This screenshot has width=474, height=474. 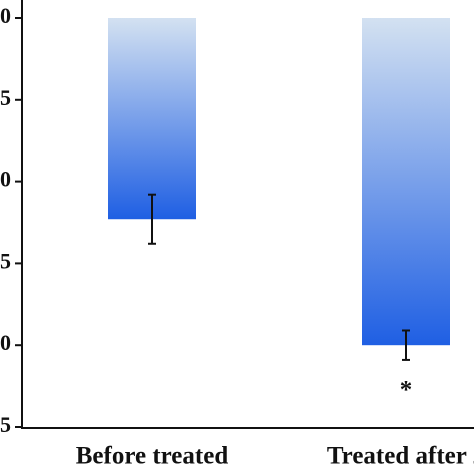 I want to click on x-tick-label: Before treated, so click(x=152, y=456).